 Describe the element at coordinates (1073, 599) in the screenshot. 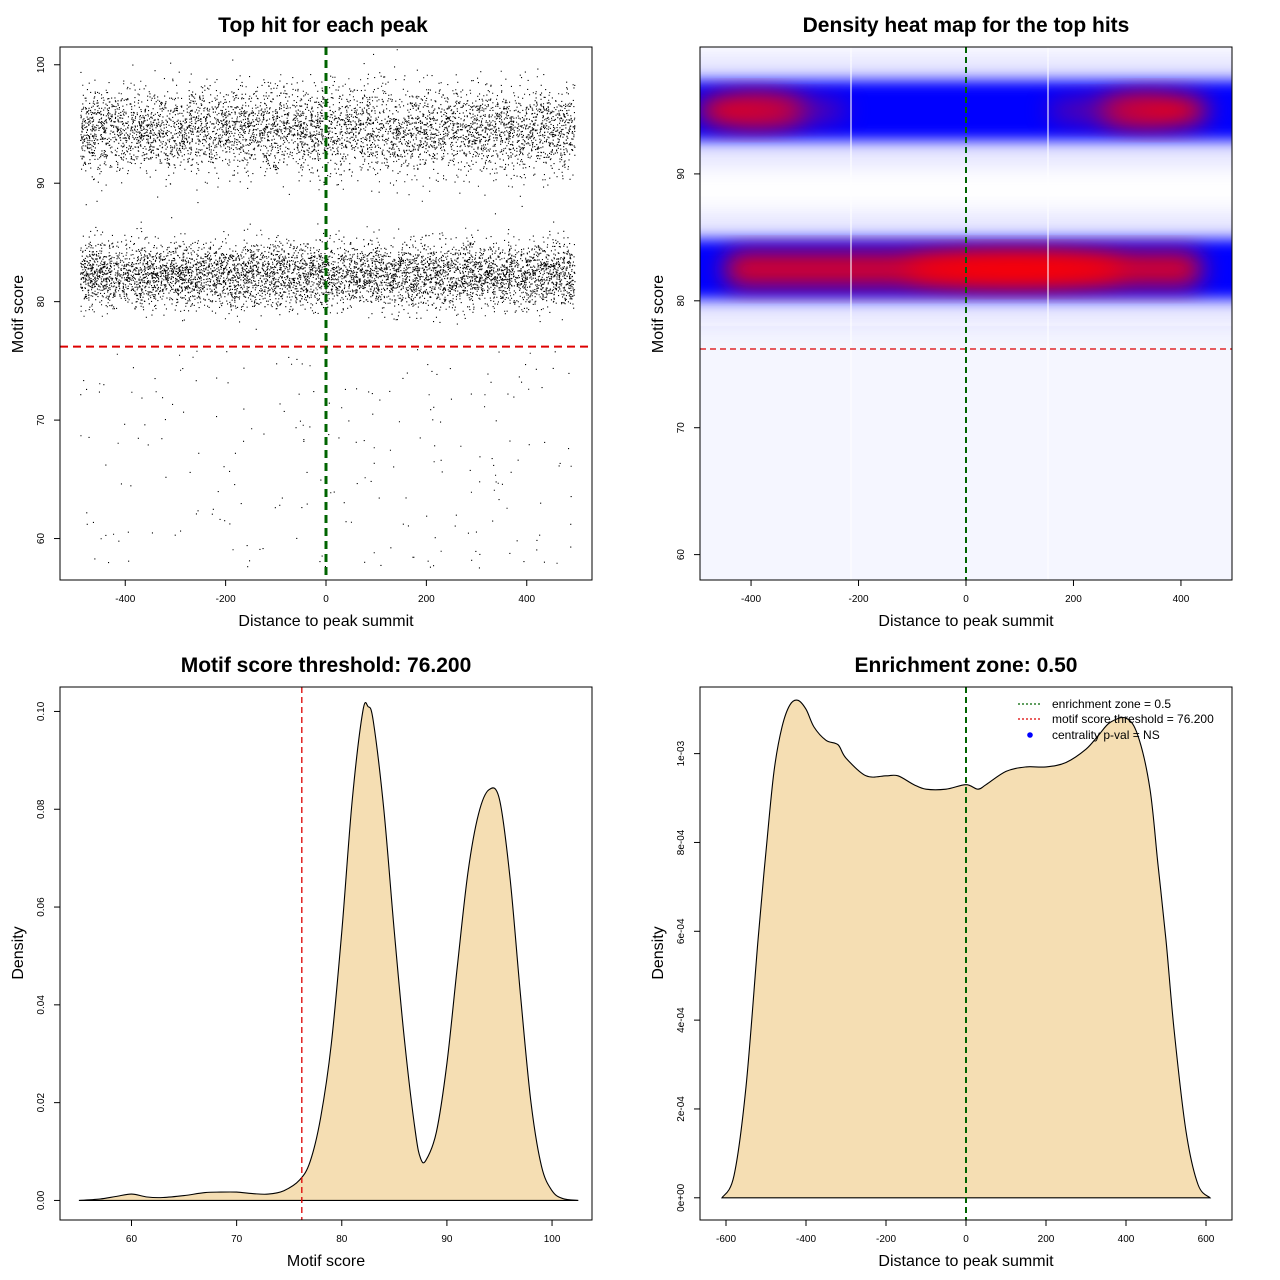

I see `heatmap-x-tick-label: 200` at that location.